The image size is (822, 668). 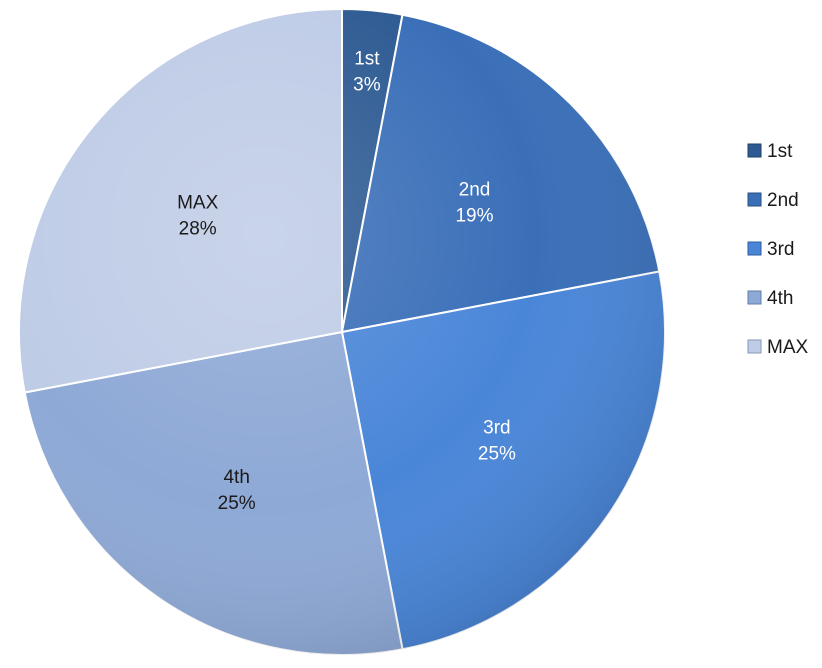 What do you see at coordinates (783, 200) in the screenshot?
I see `legend-label: 2nd` at bounding box center [783, 200].